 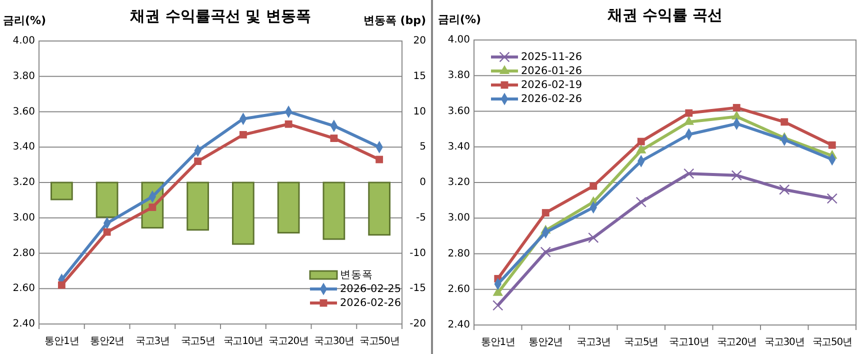 What do you see at coordinates (551, 71) in the screenshot?
I see `legend-label: 2026-01-26` at bounding box center [551, 71].